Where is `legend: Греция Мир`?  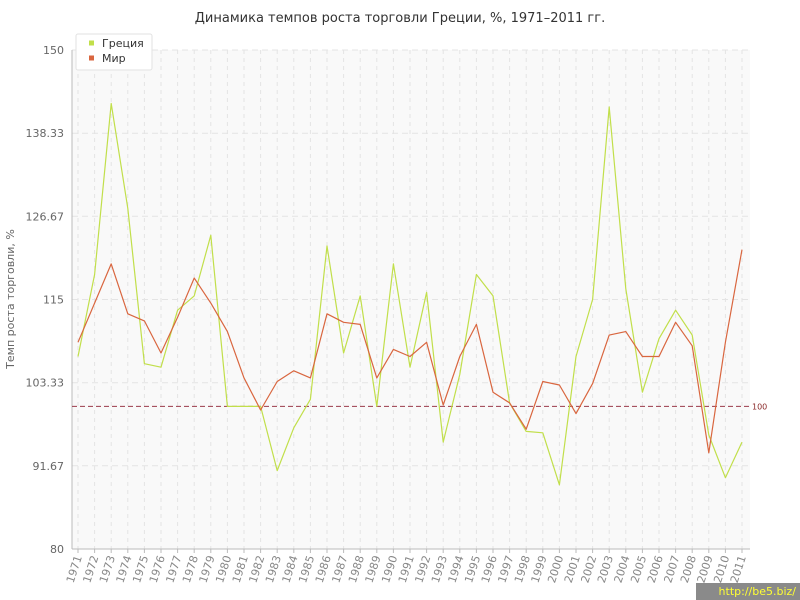 legend: Греция Мир is located at coordinates (114, 52).